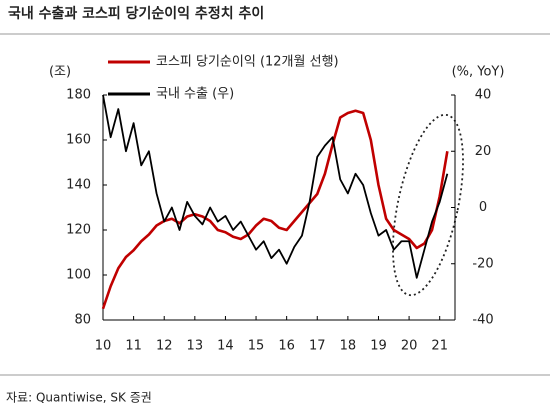 The image size is (550, 419). What do you see at coordinates (136, 13) in the screenshot?
I see `chart-title: 국내 수출과 코스피 당기순이익 추정치 추이` at bounding box center [136, 13].